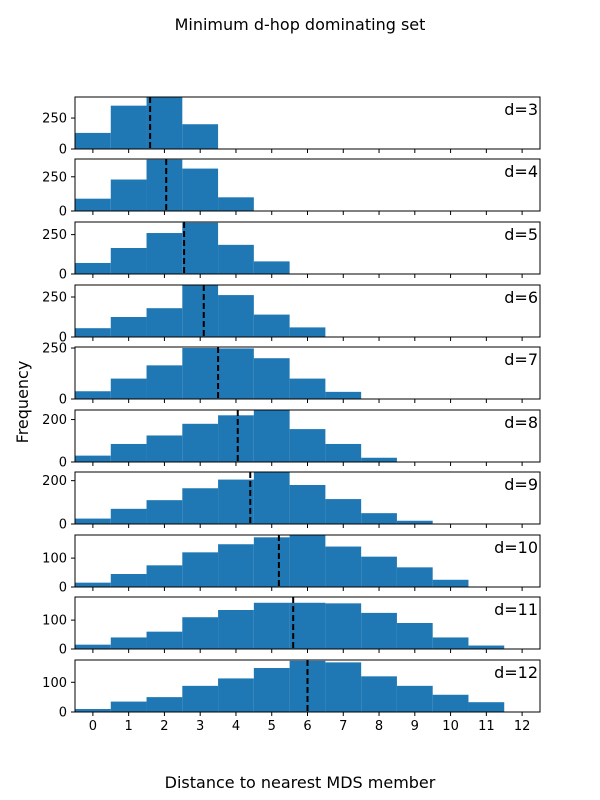  I want to click on x-tick-label: 9, so click(415, 726).